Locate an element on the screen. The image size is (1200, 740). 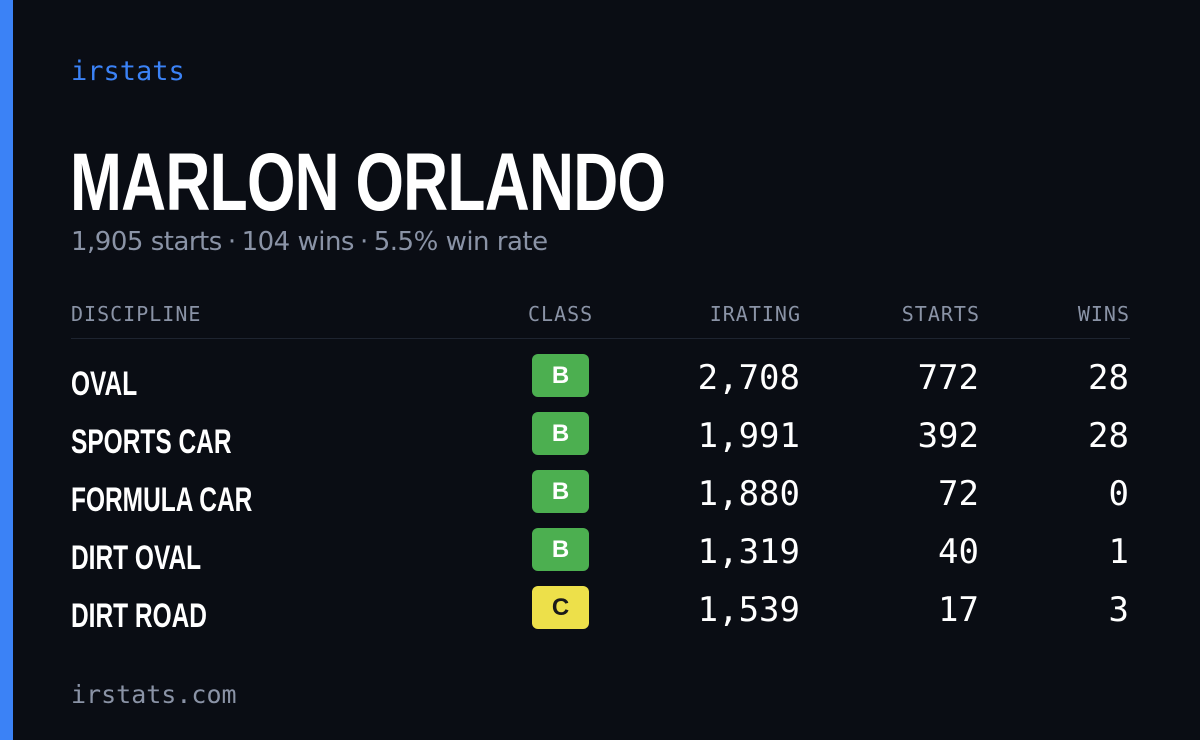
table-row: DIRT OVAL B 1,319 40 1 is located at coordinates (600, 553).